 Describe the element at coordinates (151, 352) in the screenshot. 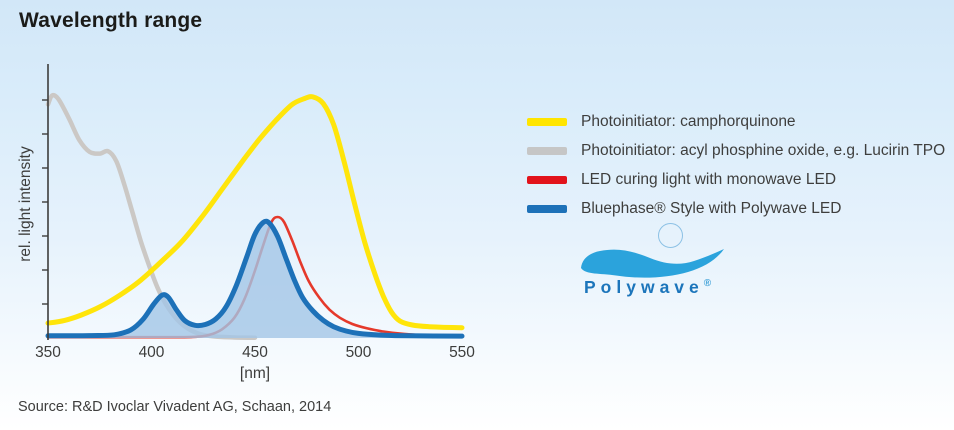

I see `x-tick-label-400: 400` at that location.